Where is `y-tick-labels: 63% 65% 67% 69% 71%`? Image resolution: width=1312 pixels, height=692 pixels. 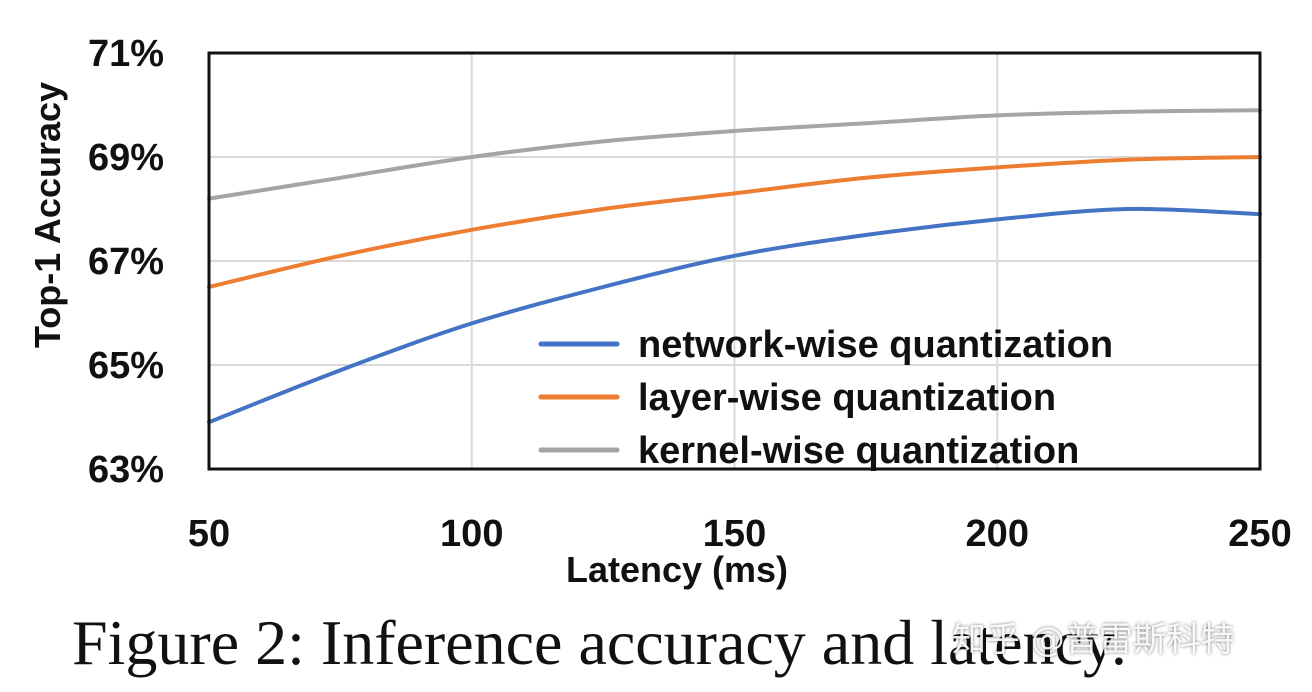
y-tick-labels: 63% 65% 67% 69% 71% is located at coordinates (126, 262).